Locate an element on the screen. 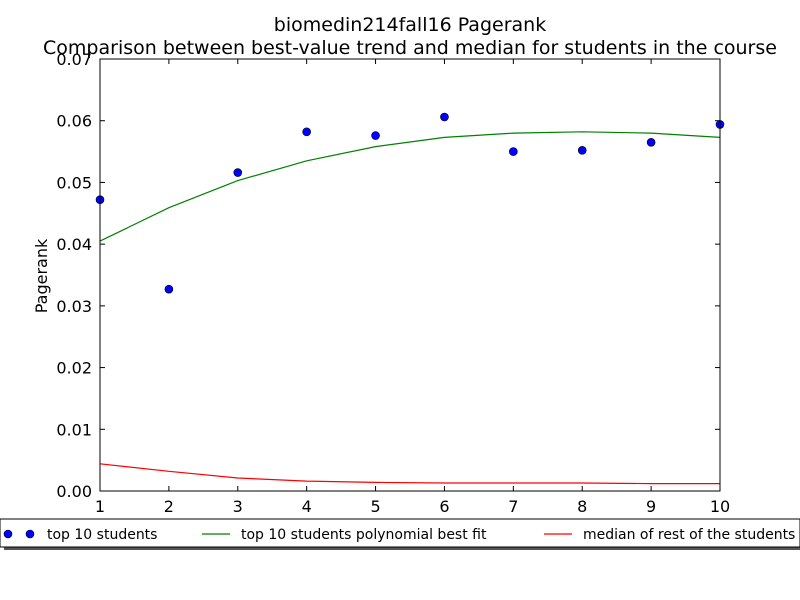  x-tick-label: 8 is located at coordinates (582, 506).